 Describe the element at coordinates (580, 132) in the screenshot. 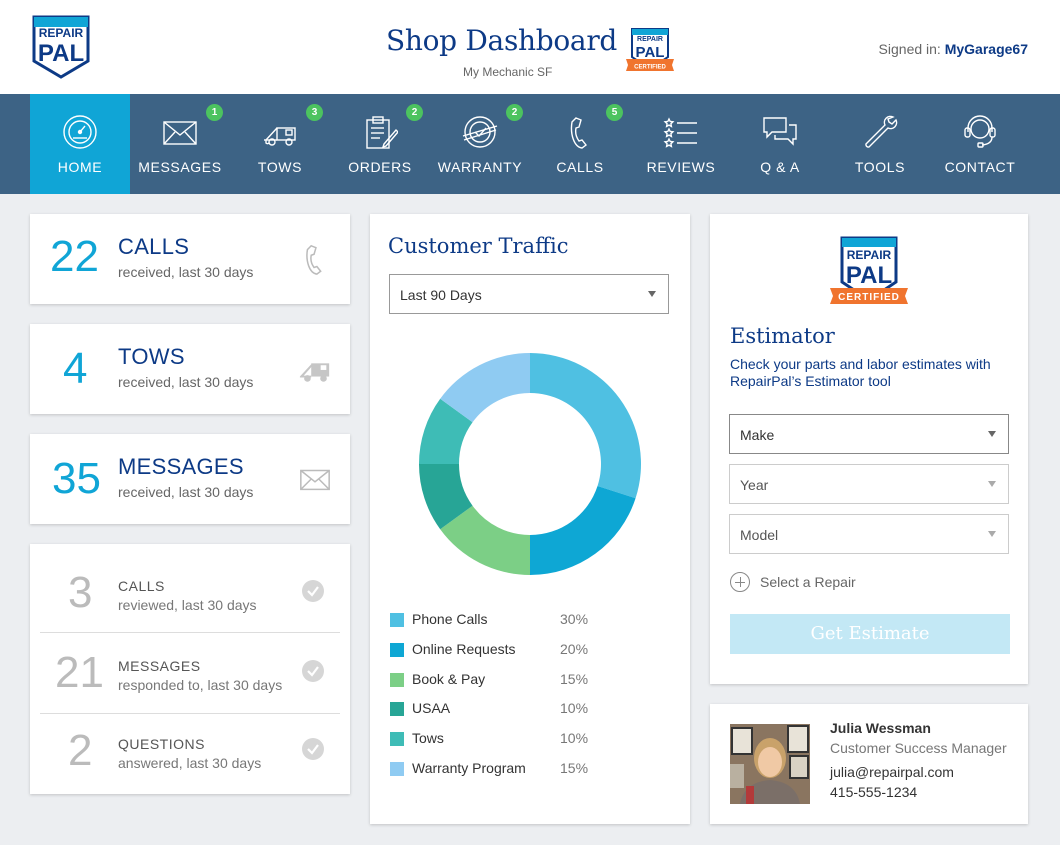

I see `phone-icon` at that location.